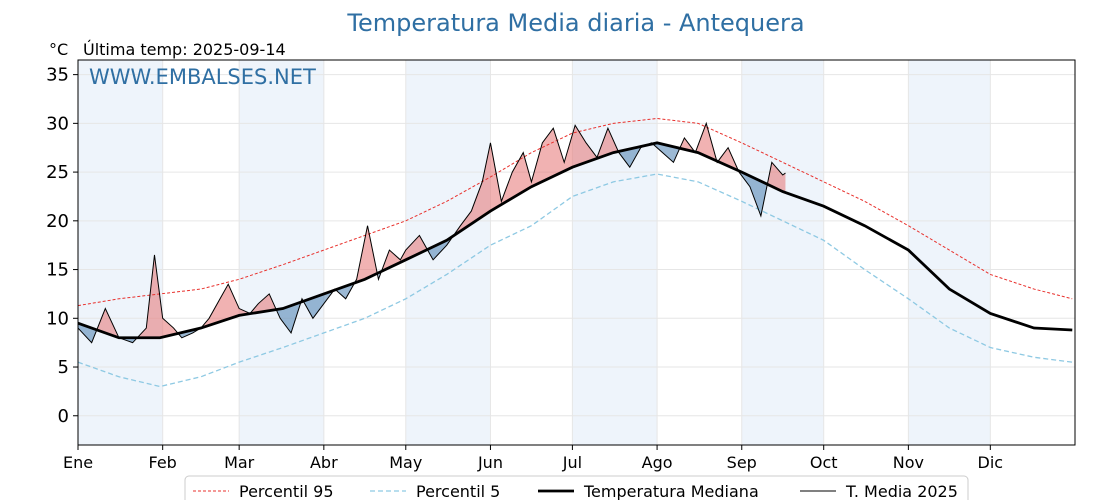 The width and height of the screenshot is (1120, 500). I want to click on y-tick-label-25: 25, so click(57, 172).